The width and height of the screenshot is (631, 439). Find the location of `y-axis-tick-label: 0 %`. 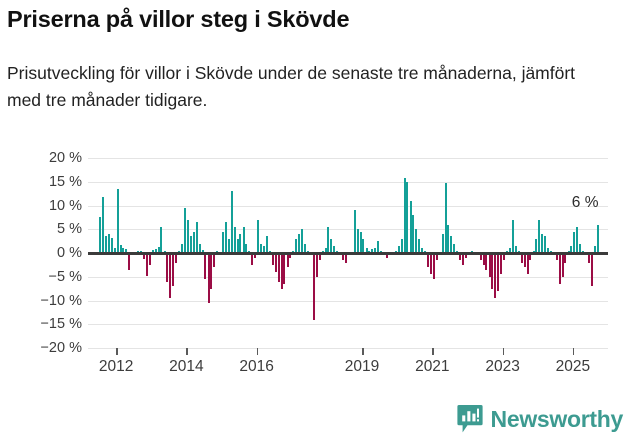

y-axis-tick-label: 0 % is located at coordinates (69, 253).